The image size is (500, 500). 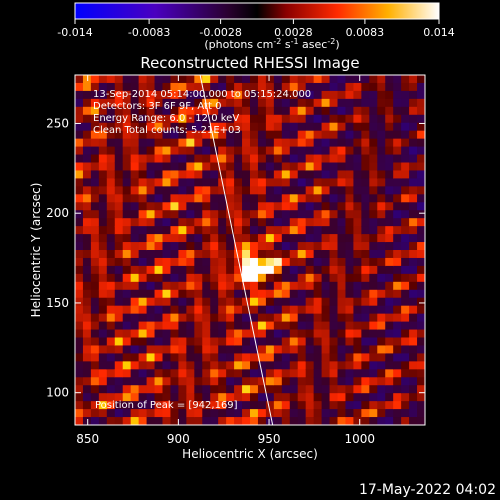 I want to click on x-tick-label: 950, so click(x=269, y=439).